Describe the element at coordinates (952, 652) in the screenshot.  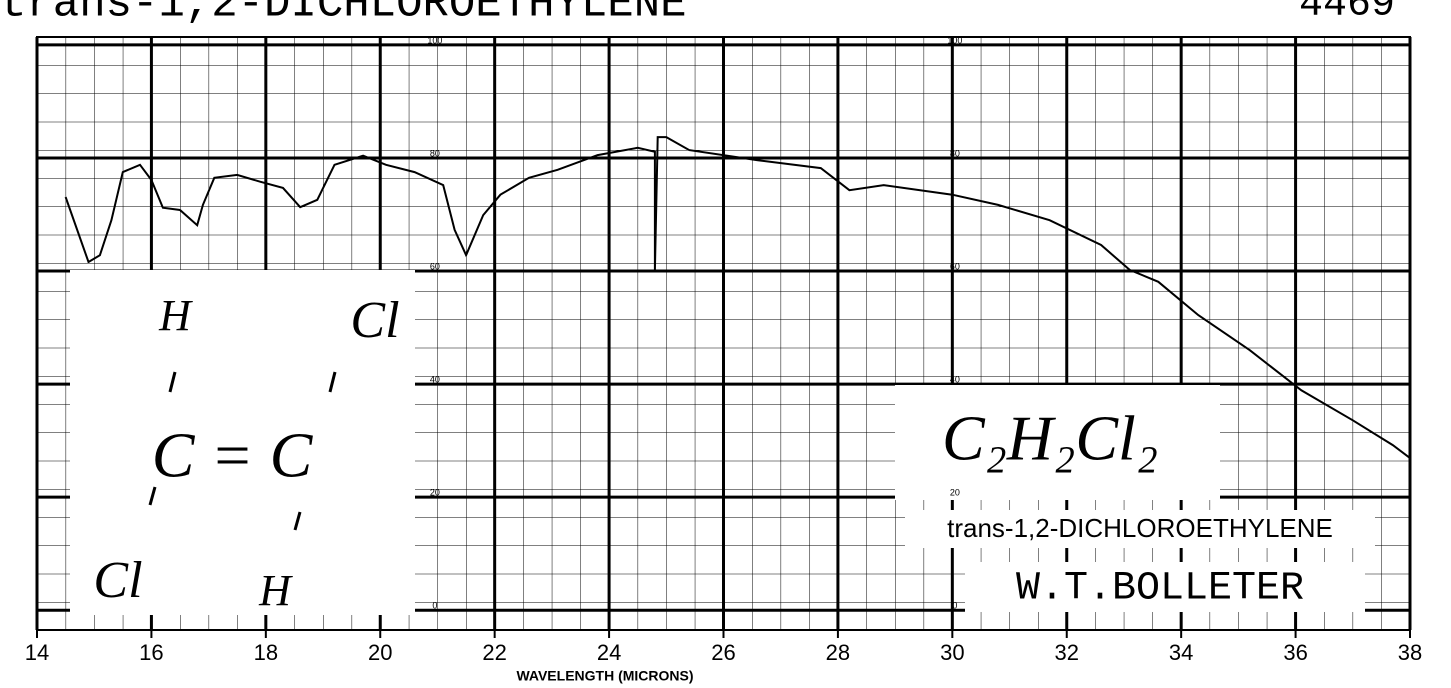
I see `x-tick-label: 30` at that location.